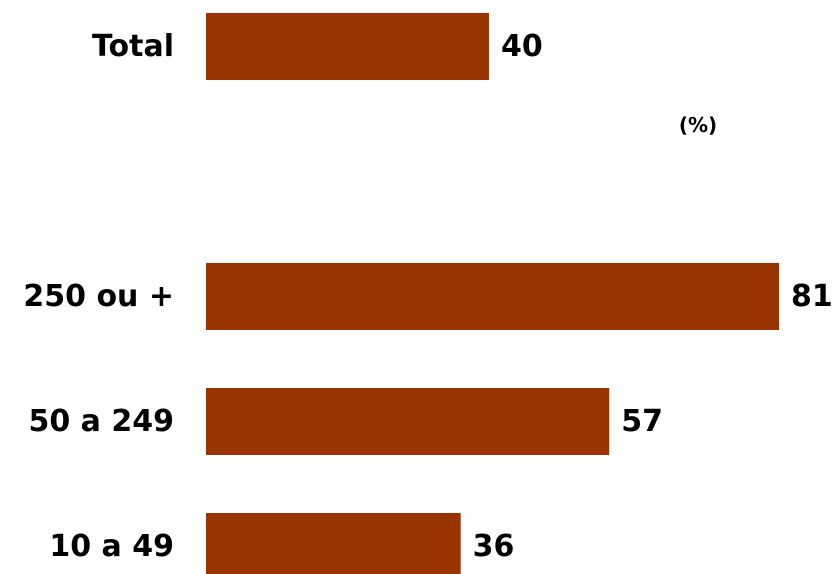 Image resolution: width=838 pixels, height=574 pixels. What do you see at coordinates (698, 125) in the screenshot?
I see `unit-label: (%)` at bounding box center [698, 125].